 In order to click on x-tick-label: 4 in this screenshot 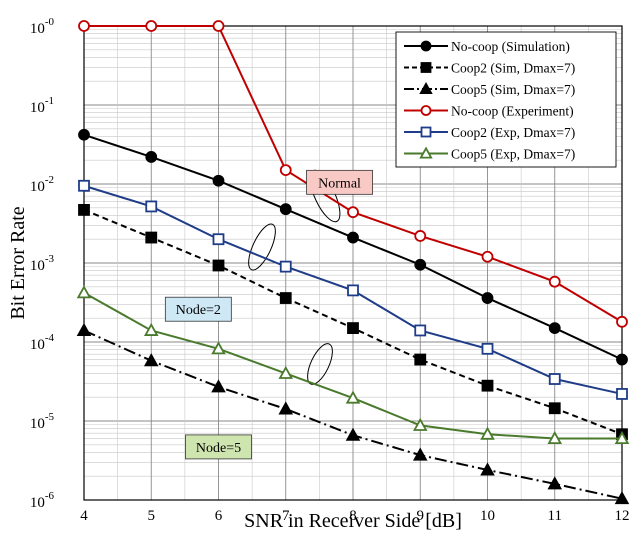, I will do `click(84, 516)`.